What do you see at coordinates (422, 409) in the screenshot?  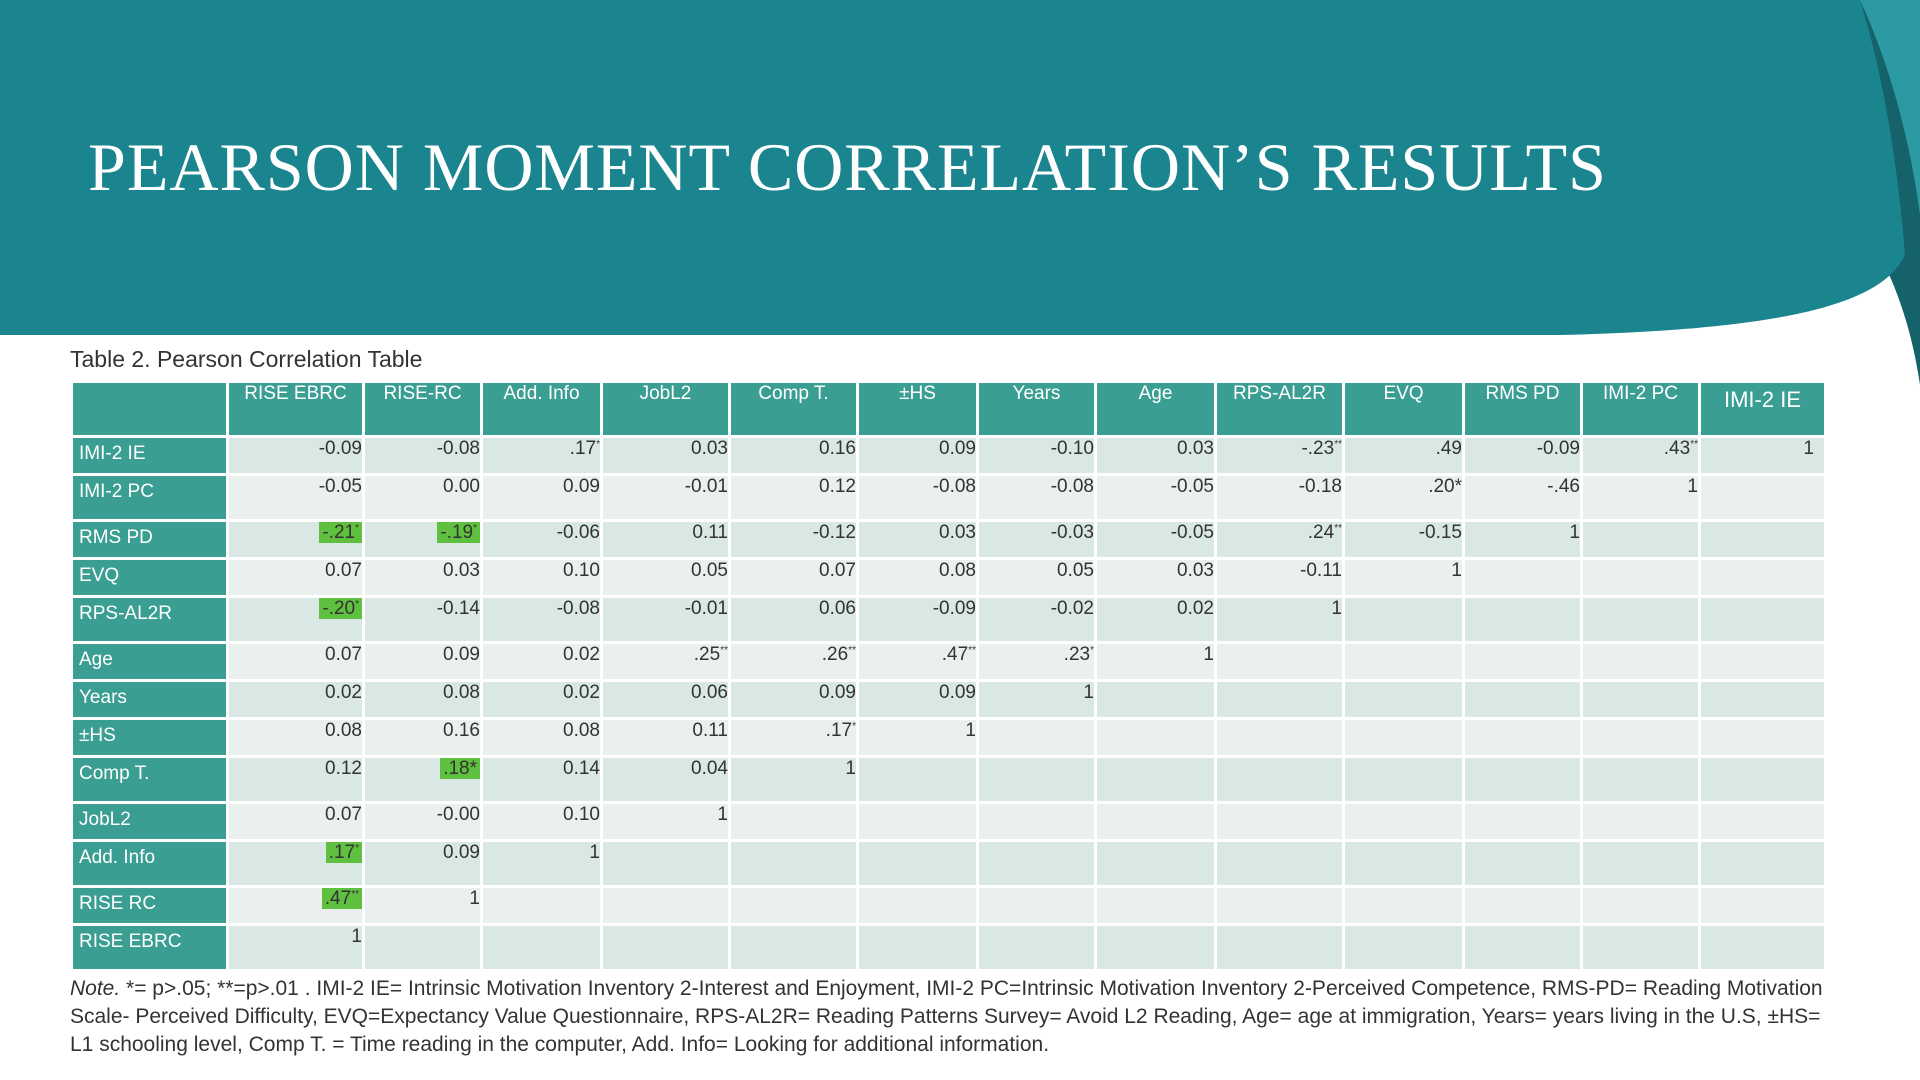 I see `column-header: RISE-RC` at bounding box center [422, 409].